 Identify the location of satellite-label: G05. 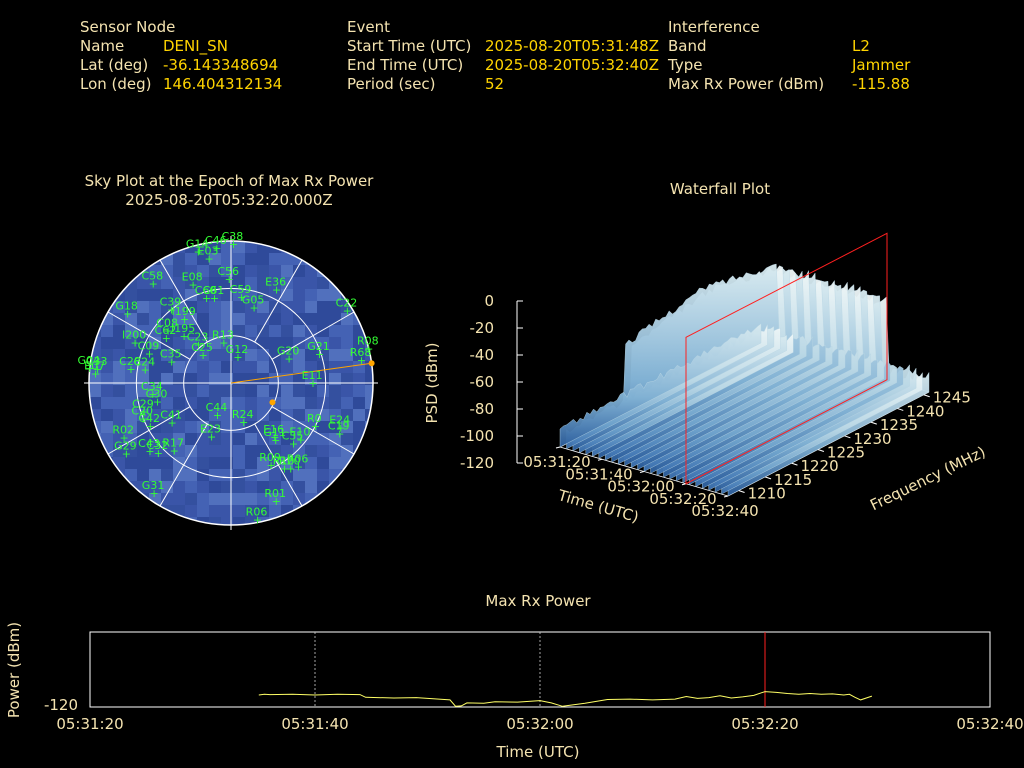
(253, 300).